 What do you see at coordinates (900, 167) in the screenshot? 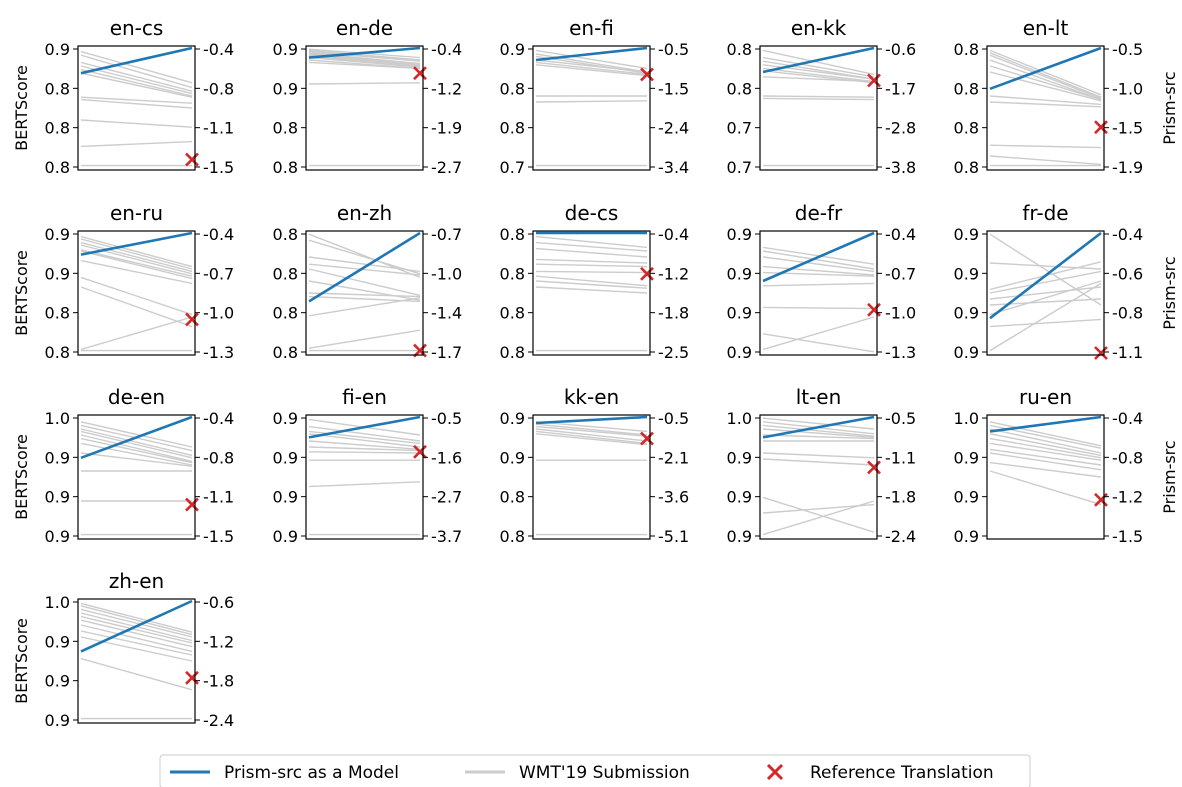
I see `right-tick-label: -3.8` at bounding box center [900, 167].